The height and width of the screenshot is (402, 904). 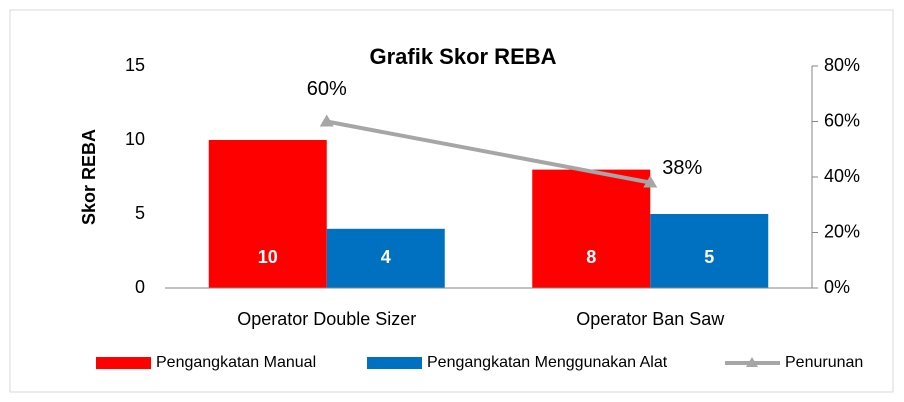 I want to click on y-tick-label: 0, so click(x=140, y=287).